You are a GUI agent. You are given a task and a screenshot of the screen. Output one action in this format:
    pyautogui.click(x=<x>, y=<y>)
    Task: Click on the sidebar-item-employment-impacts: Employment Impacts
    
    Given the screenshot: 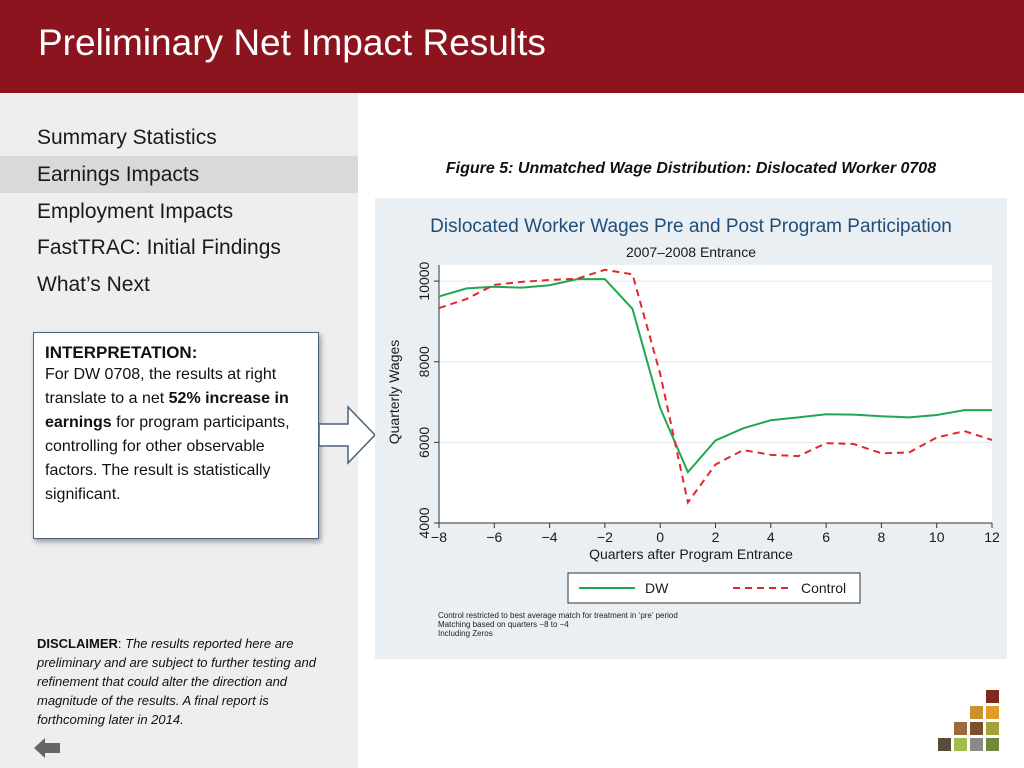 What is the action you would take?
    pyautogui.click(x=135, y=211)
    